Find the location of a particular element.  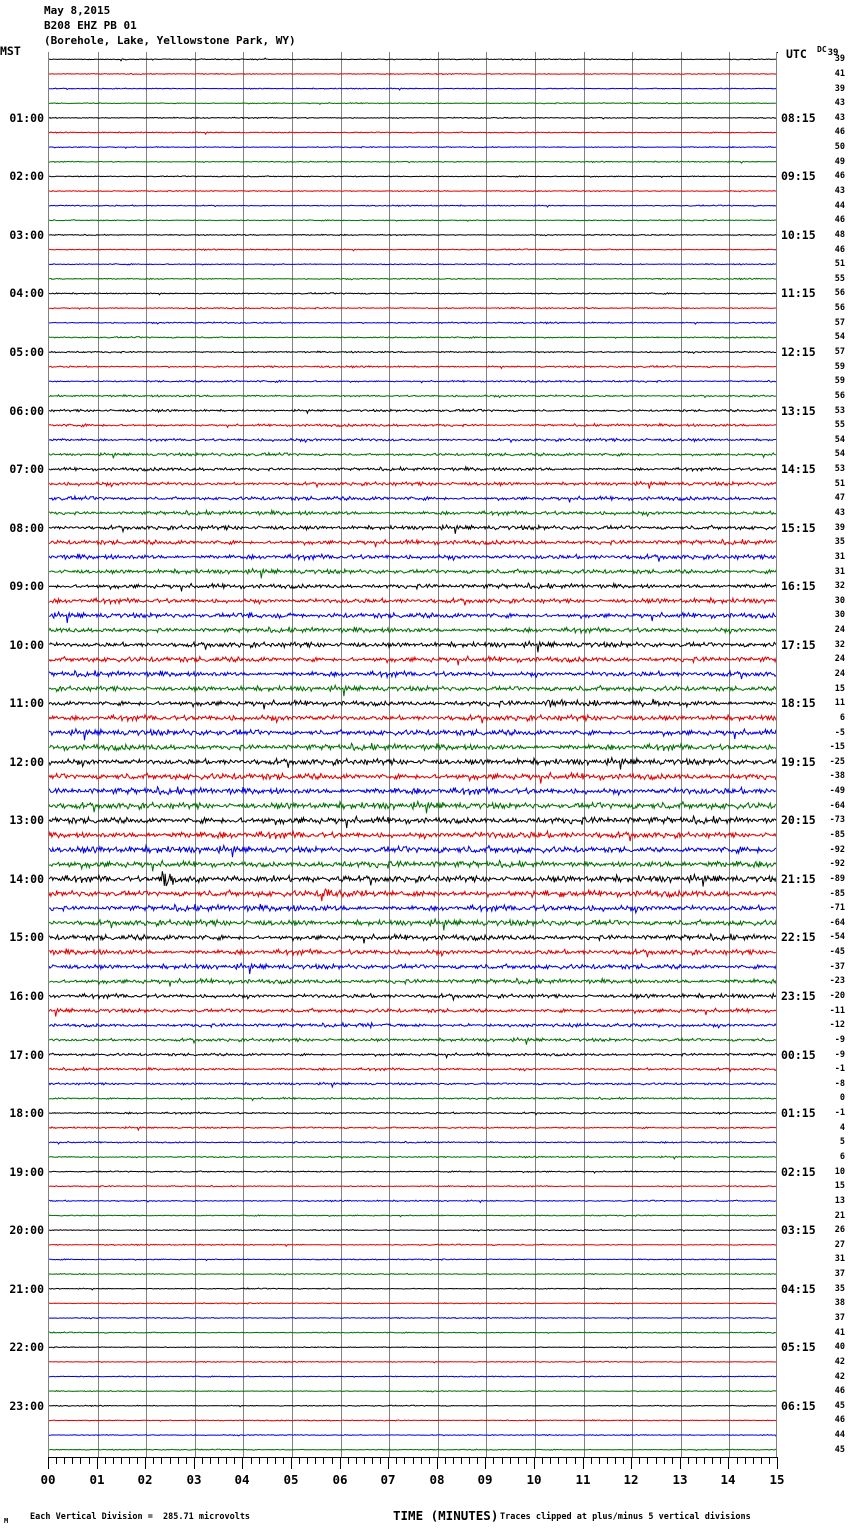

utc-time-label: 01:15 is located at coordinates (798, 1113).